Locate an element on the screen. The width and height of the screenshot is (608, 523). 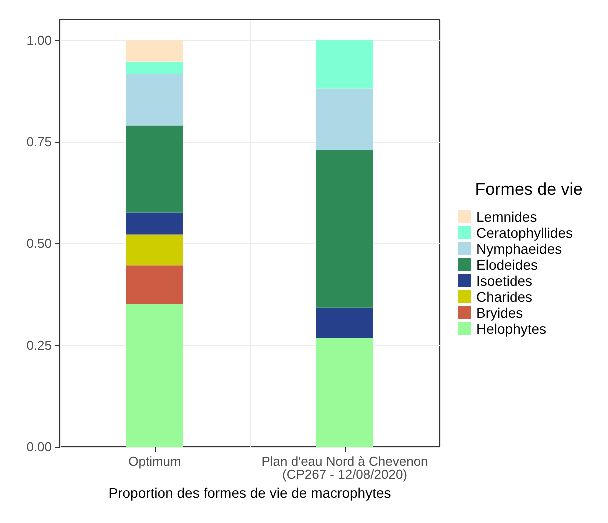
legend-title: Formes de vie is located at coordinates (529, 189).